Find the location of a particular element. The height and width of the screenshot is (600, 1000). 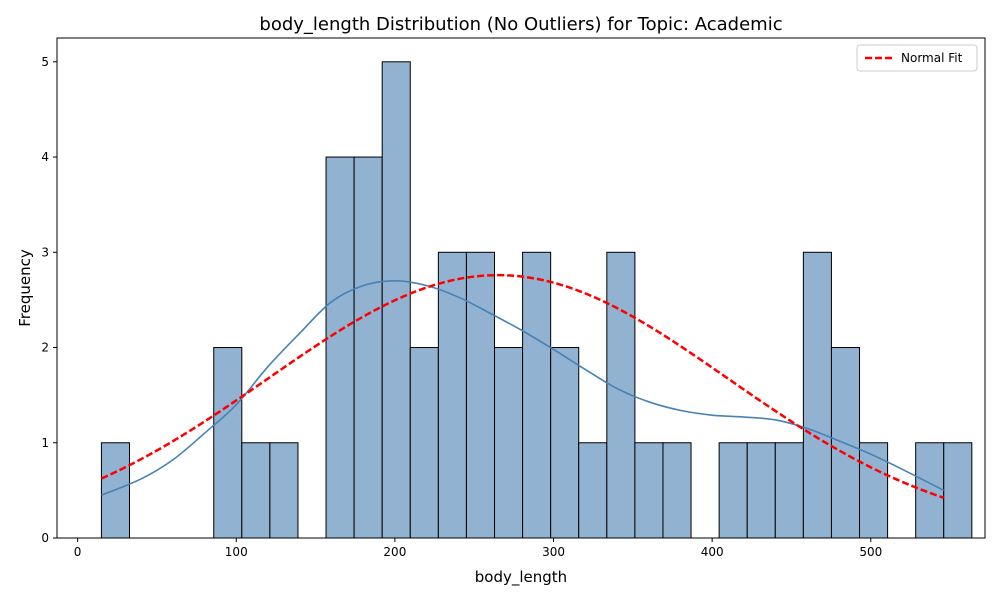

y-tick-label: 1 is located at coordinates (45, 443).